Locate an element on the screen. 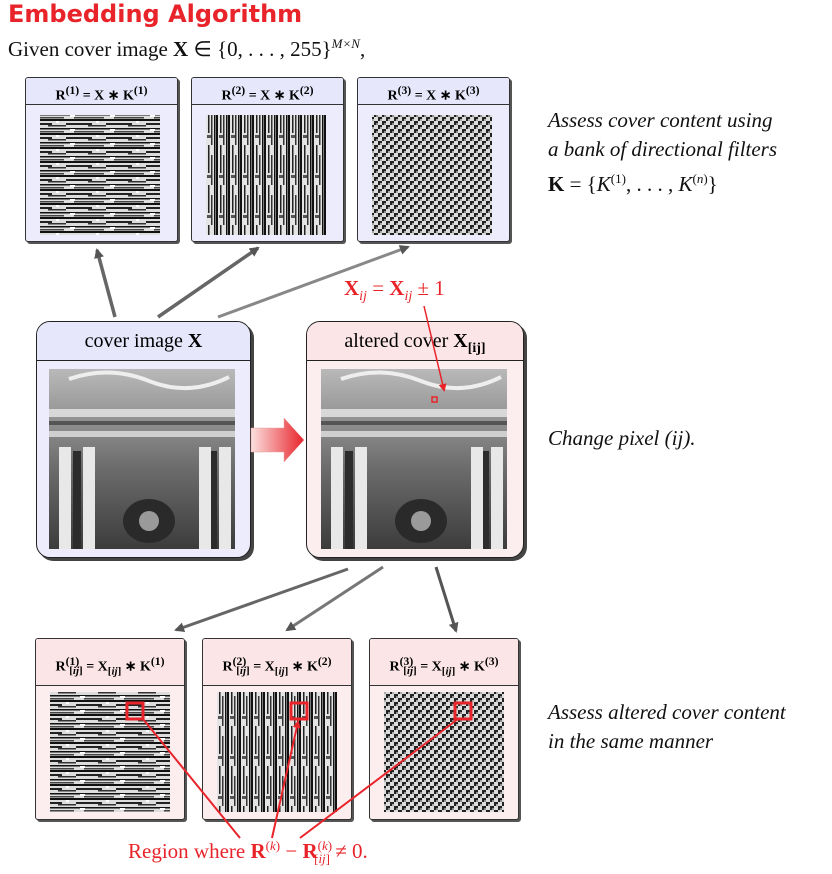 Image resolution: width=832 pixels, height=874 pixels. filter-response-3: R(3) = X ∗ K(3) is located at coordinates (433, 159).